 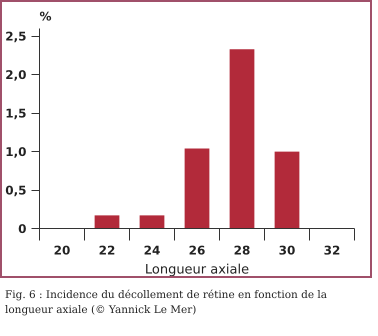 I want to click on y-tick-label: 1,0, so click(x=16, y=152).